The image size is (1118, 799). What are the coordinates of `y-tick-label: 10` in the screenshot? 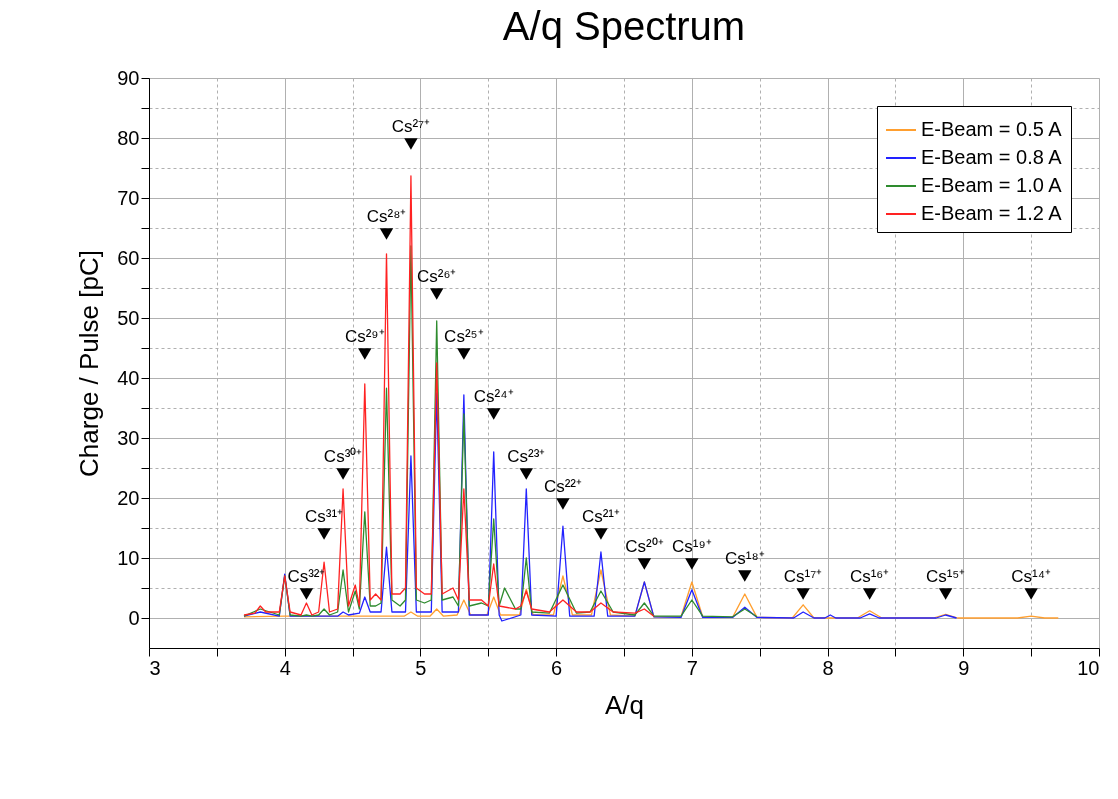 It's located at (128, 557).